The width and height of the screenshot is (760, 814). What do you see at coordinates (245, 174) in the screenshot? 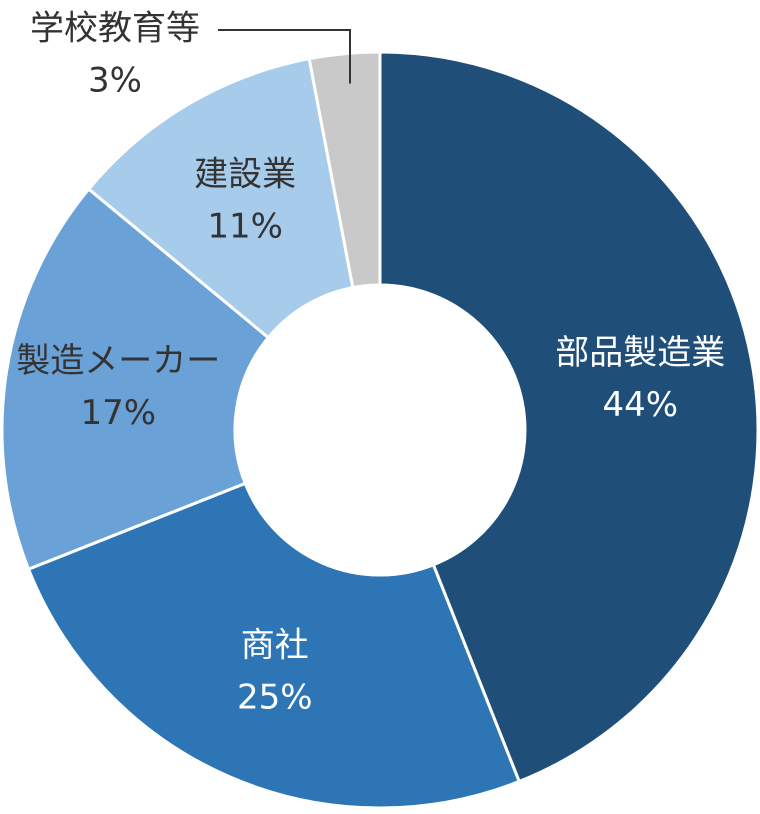
I see `slice-label: 建設業` at bounding box center [245, 174].